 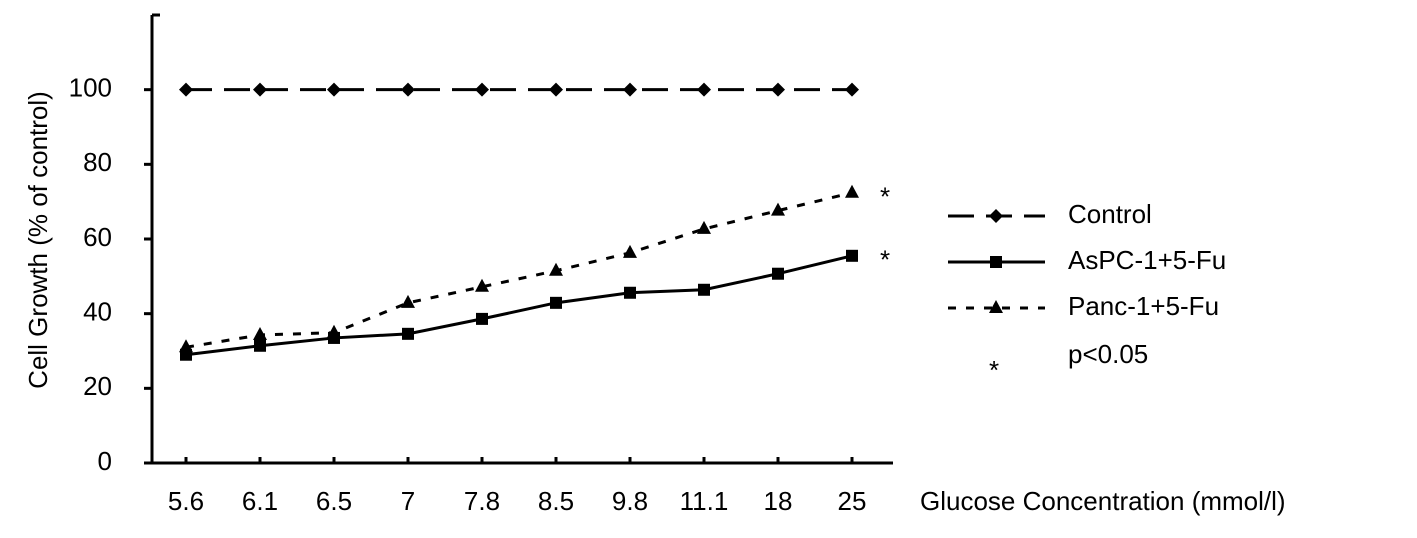 I want to click on x-tick-label: 6.1, so click(x=260, y=501).